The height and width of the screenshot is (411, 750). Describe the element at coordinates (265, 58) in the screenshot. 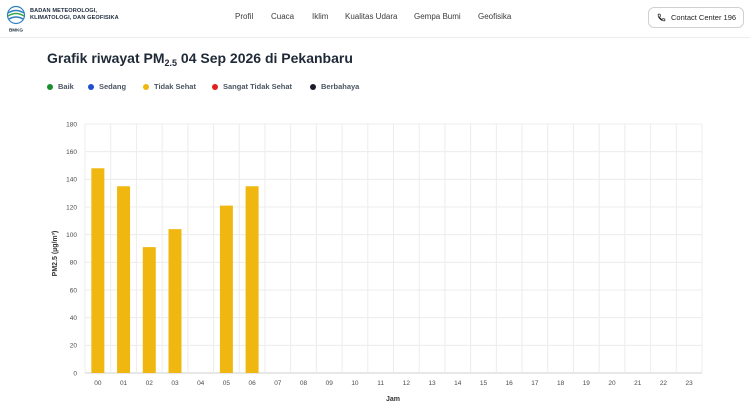

I see `title-suffix: 04 Sep 2026 di Pekanbaru` at that location.